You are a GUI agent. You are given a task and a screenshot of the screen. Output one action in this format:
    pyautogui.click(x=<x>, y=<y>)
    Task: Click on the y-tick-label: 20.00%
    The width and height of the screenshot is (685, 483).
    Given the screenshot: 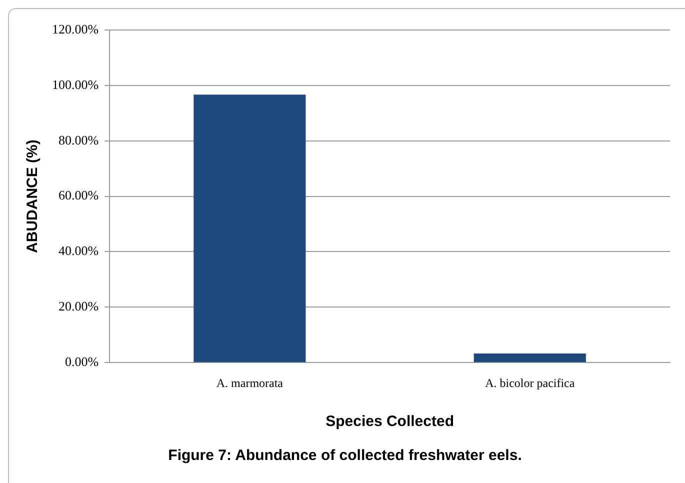 What is the action you would take?
    pyautogui.click(x=78, y=306)
    